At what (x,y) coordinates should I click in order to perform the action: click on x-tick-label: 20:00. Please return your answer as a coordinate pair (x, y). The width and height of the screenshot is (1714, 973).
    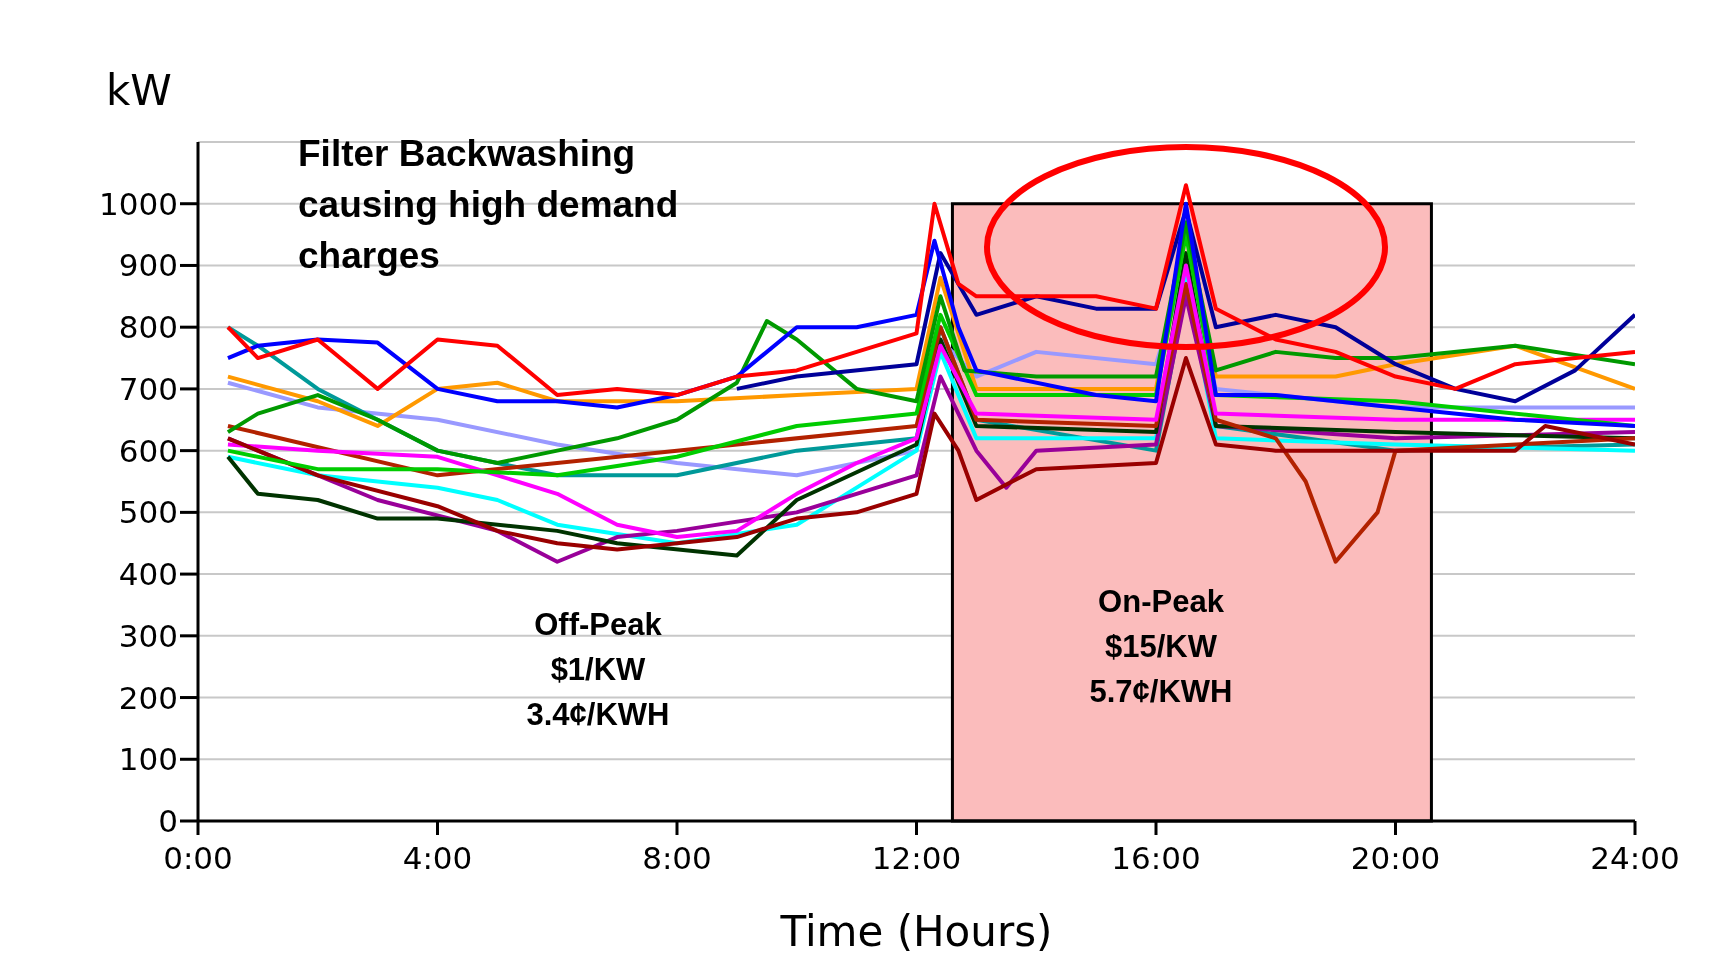
    Looking at the image, I should click on (1395, 858).